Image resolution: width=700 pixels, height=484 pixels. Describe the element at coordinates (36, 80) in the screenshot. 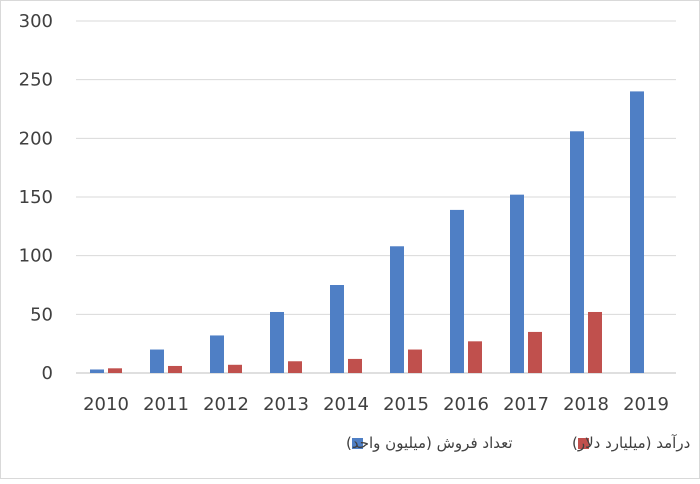

I see `y-tick-label: 250` at that location.